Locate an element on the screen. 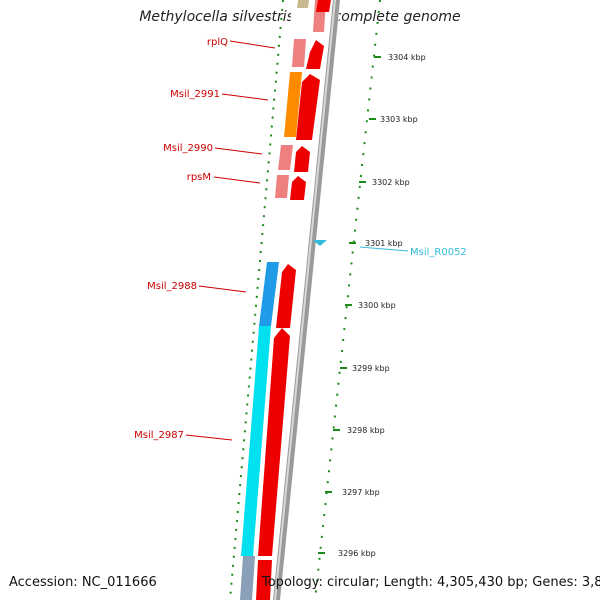 The image size is (600, 600). scale-label: 3298 kbp is located at coordinates (366, 430).